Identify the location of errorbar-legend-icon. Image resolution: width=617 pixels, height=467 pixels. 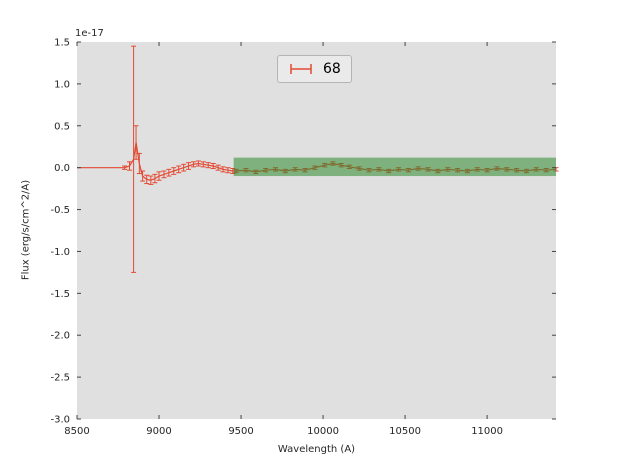
(301, 69).